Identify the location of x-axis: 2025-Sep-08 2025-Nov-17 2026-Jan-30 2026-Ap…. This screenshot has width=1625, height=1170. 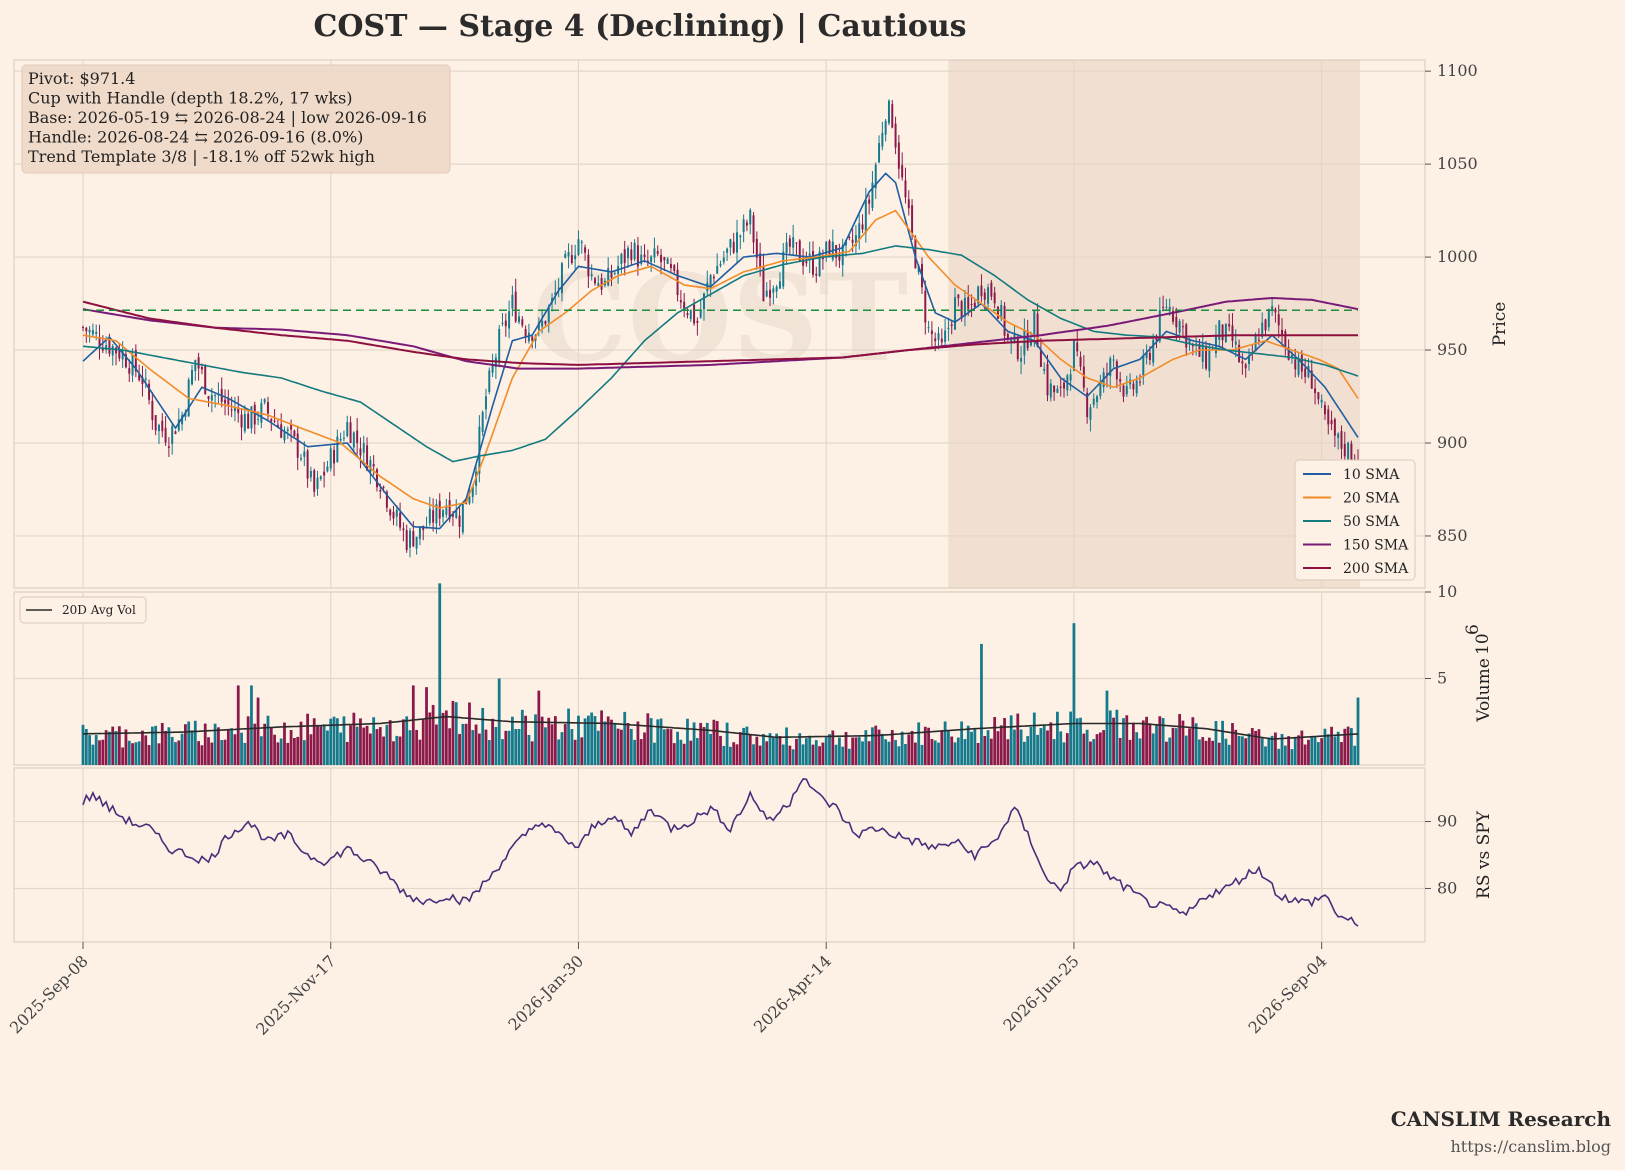
(668, 990).